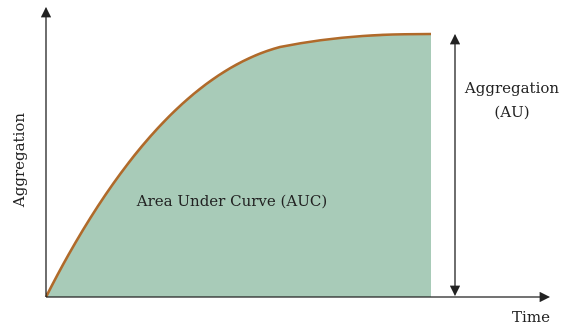 The width and height of the screenshot is (565, 328). What do you see at coordinates (531, 317) in the screenshot?
I see `x-axis-label: Time` at bounding box center [531, 317].